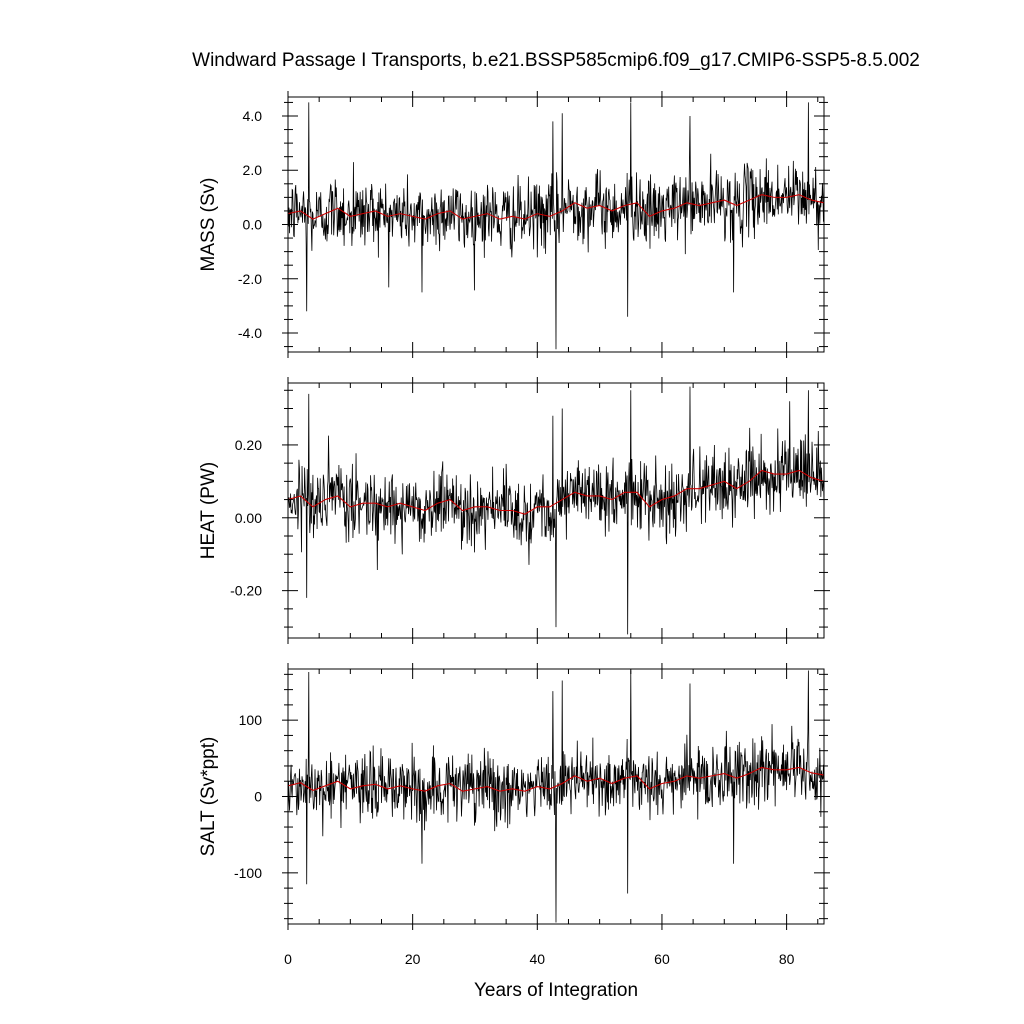 This screenshot has height=1024, width=1024. What do you see at coordinates (208, 225) in the screenshot?
I see `y-axis-label: MASS (Sv)` at bounding box center [208, 225].